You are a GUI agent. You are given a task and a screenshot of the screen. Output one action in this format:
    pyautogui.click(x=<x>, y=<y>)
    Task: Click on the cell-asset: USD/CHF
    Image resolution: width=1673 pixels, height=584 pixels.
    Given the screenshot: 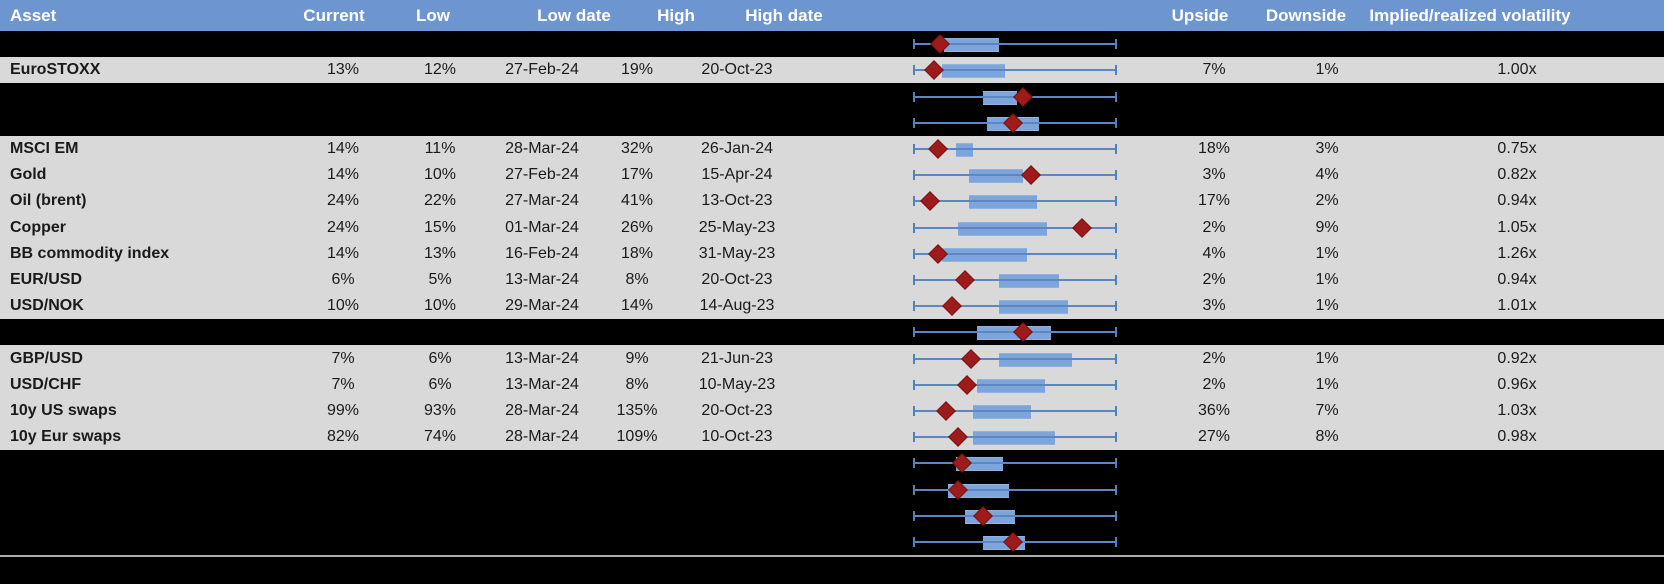 What is the action you would take?
    pyautogui.click(x=46, y=384)
    